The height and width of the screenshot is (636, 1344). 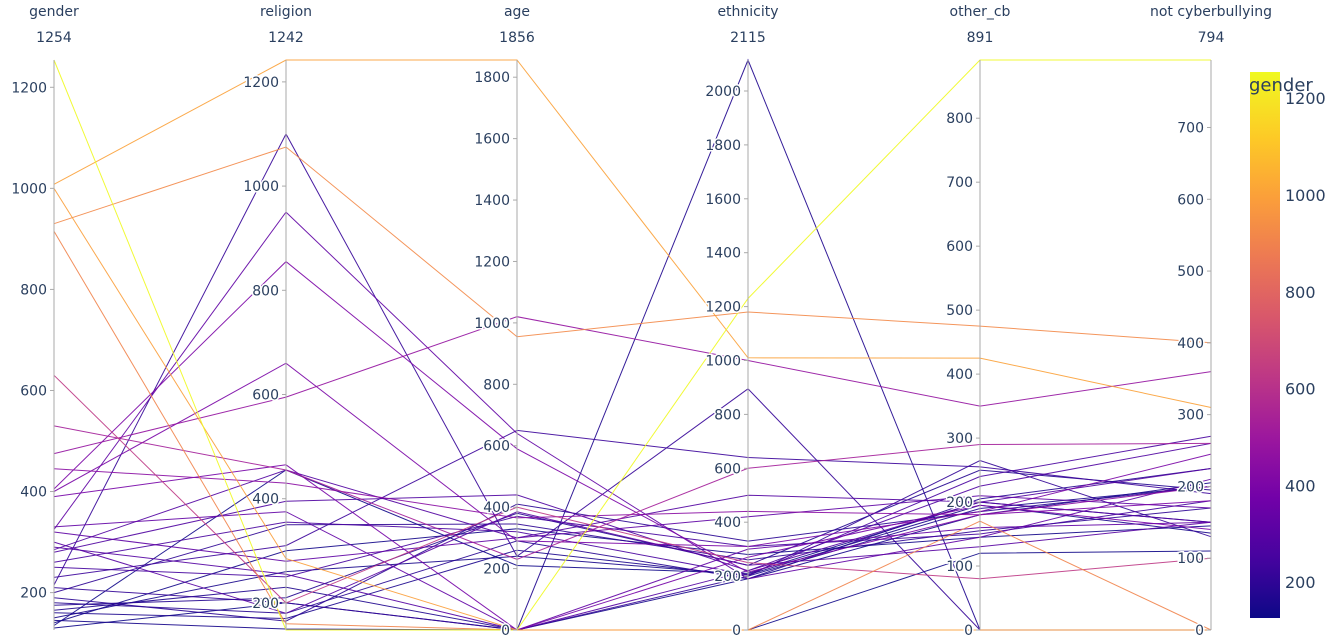 What do you see at coordinates (1281, 85) in the screenshot?
I see `colorbar-title: gender` at bounding box center [1281, 85].